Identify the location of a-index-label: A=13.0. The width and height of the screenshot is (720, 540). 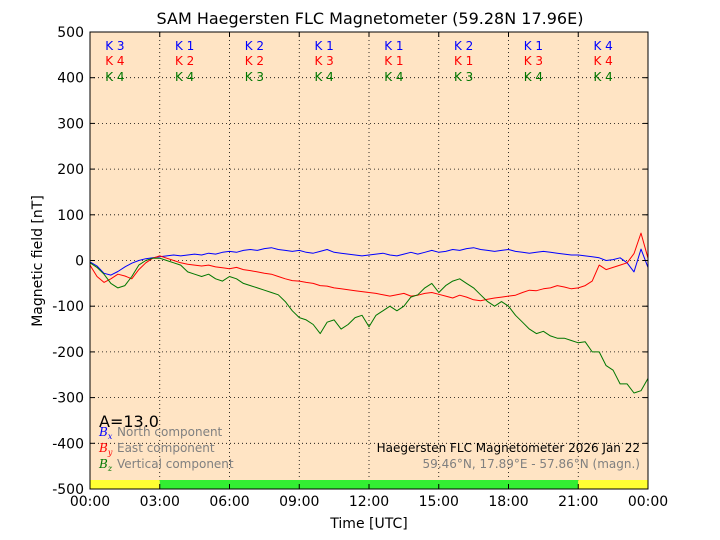
(129, 421).